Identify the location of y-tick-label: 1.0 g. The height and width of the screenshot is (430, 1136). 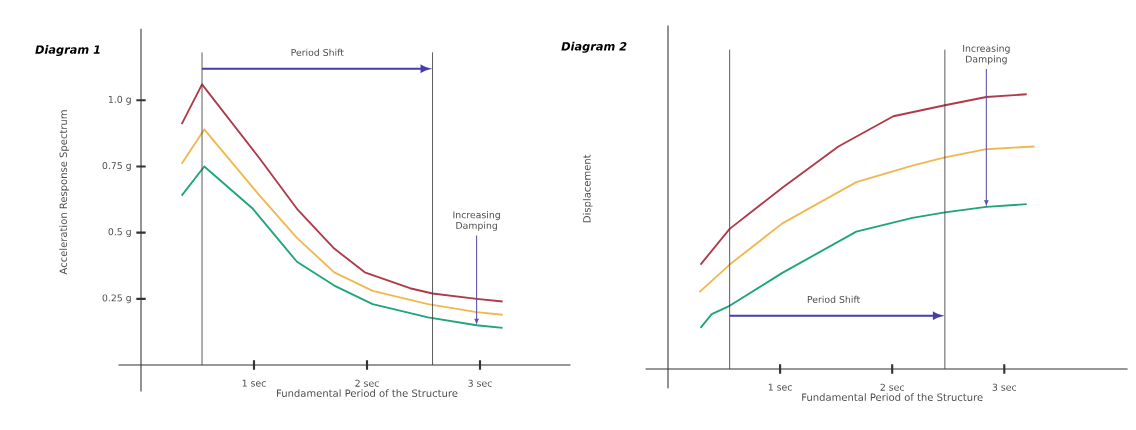
(119, 100).